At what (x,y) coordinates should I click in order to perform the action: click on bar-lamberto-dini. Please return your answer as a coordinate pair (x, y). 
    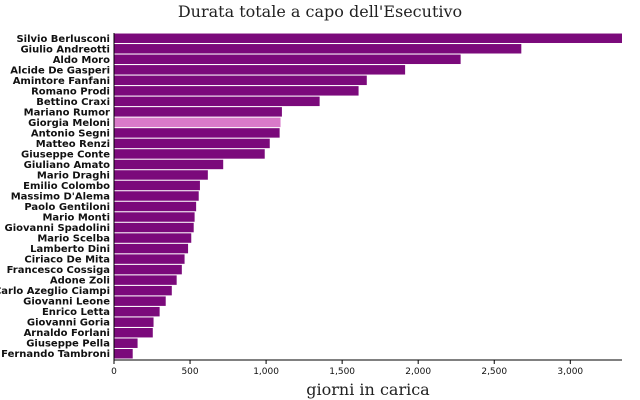
    Looking at the image, I should click on (151, 248).